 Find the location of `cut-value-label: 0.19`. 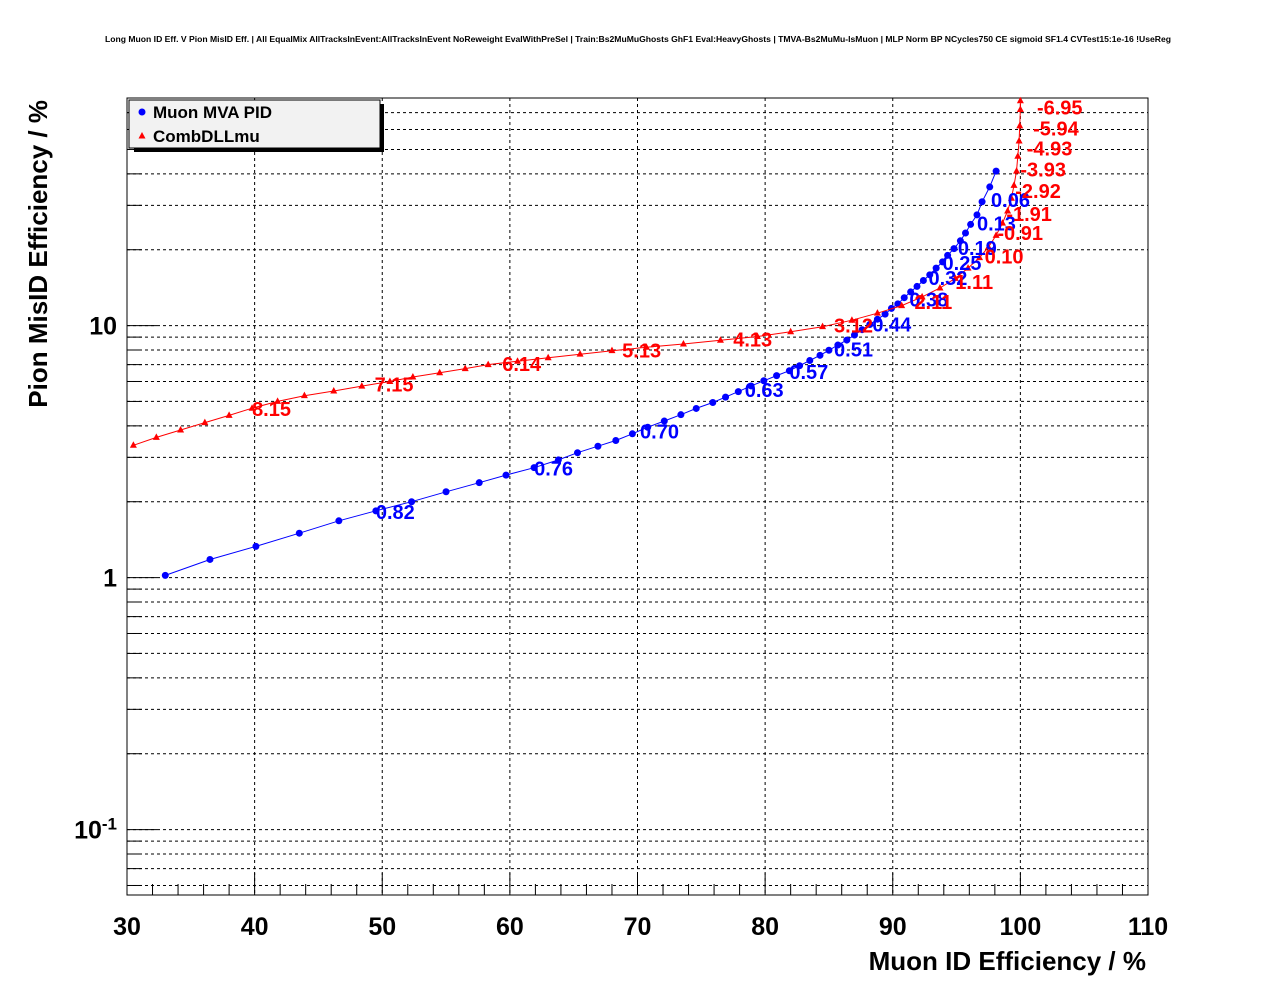

cut-value-label: 0.19 is located at coordinates (977, 249).